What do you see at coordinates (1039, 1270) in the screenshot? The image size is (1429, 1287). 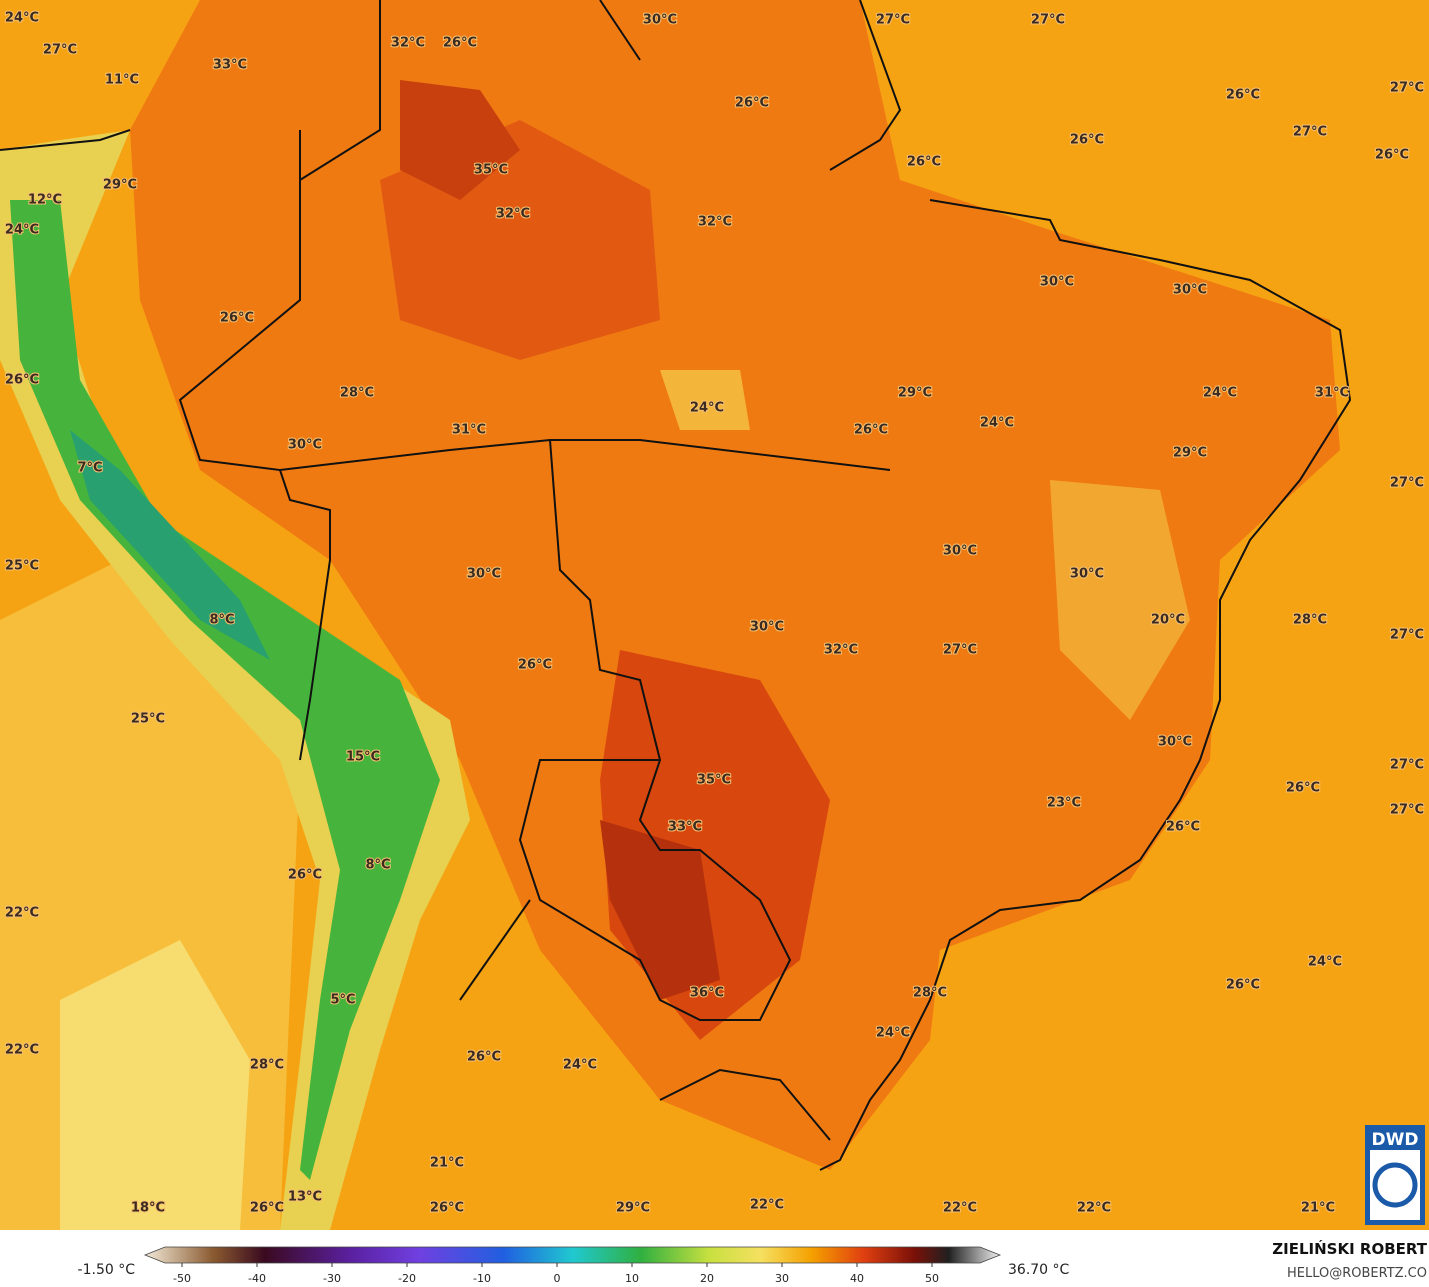 I see `colorbar-max: 36.70 °C` at bounding box center [1039, 1270].